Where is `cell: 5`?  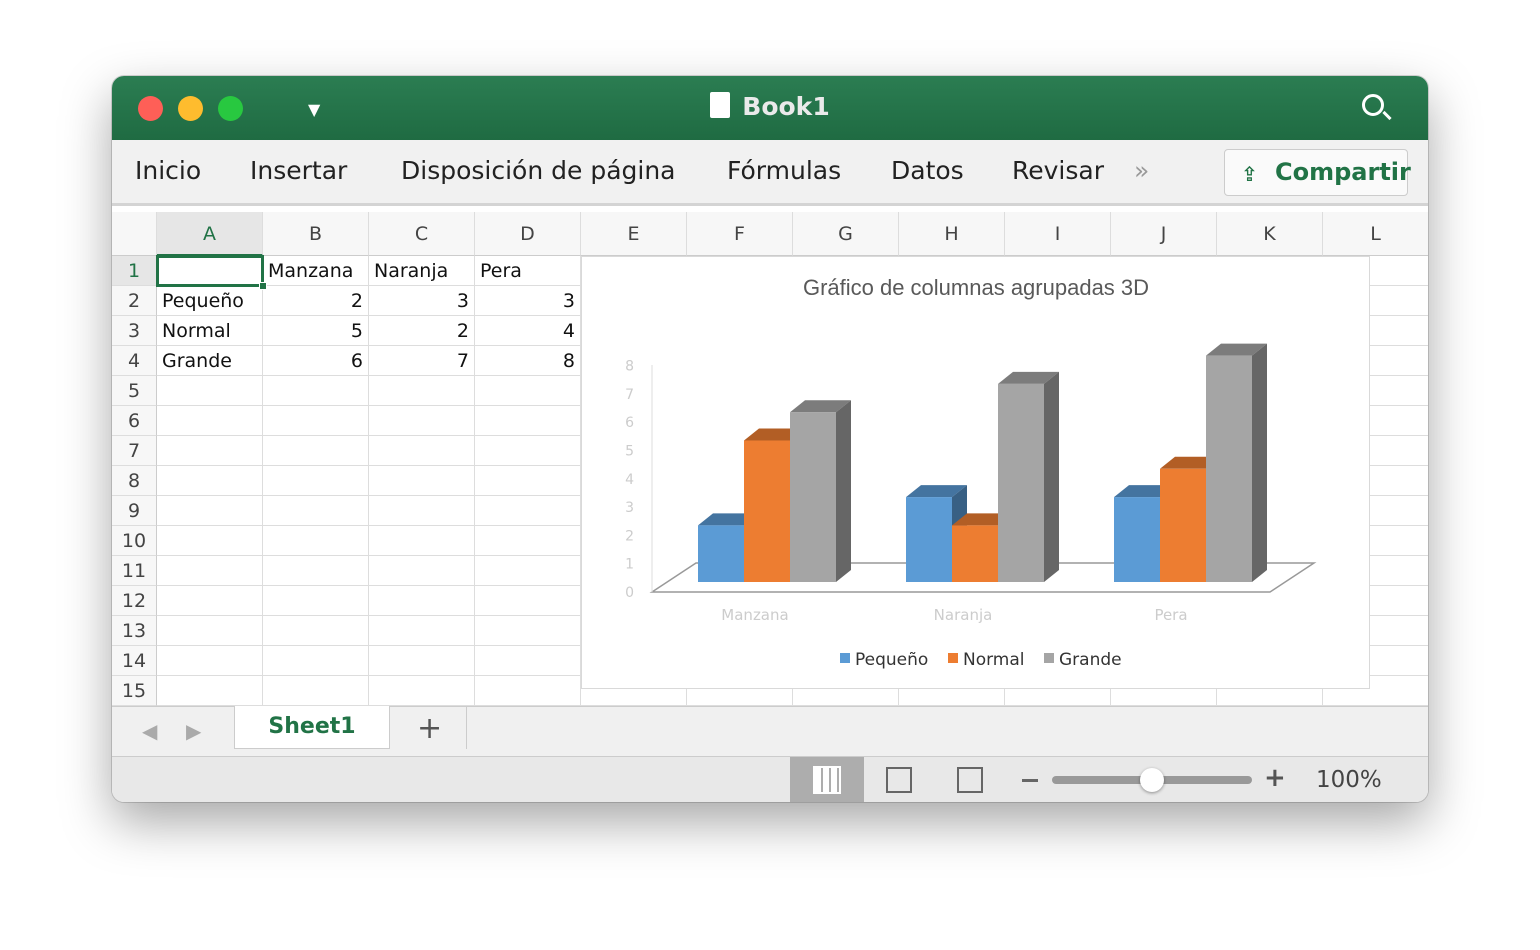 cell: 5 is located at coordinates (316, 331).